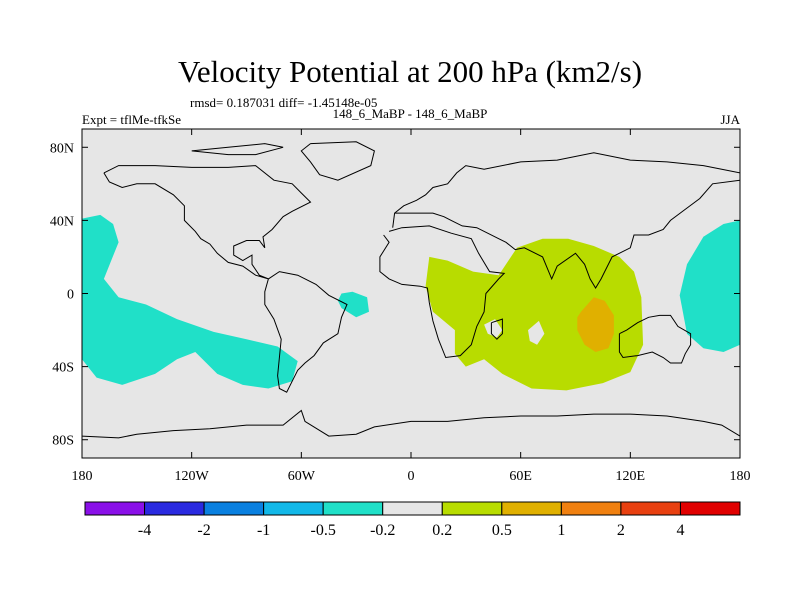  What do you see at coordinates (306, 332) in the screenshot?
I see `south-america-coastline` at bounding box center [306, 332].